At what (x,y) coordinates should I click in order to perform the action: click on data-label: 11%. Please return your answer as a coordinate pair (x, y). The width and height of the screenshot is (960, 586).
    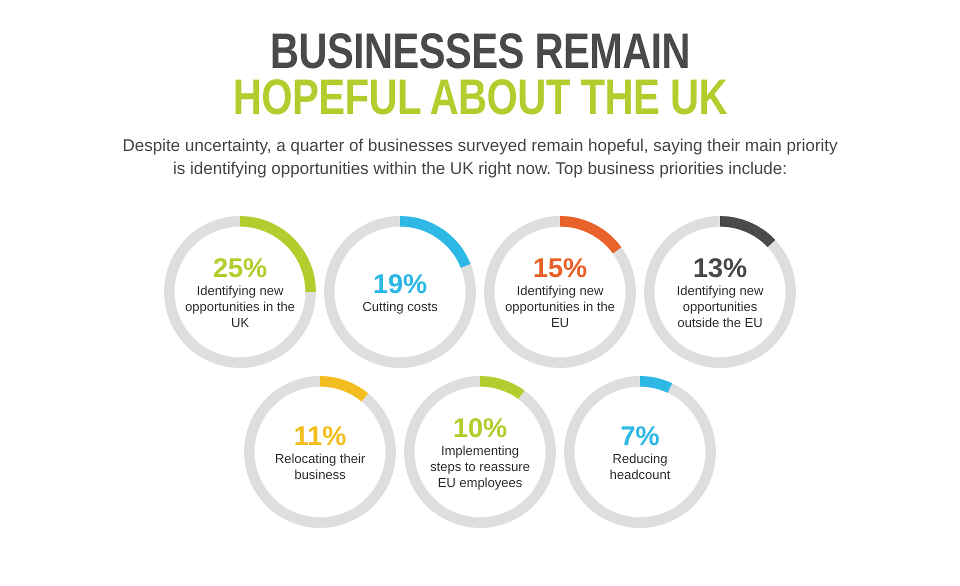
    Looking at the image, I should click on (320, 436).